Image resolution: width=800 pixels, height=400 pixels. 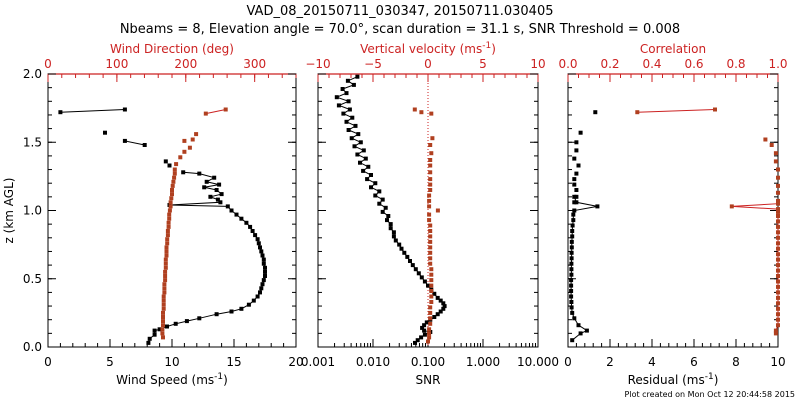 I want to click on top-x-tick-label: 0.0, so click(x=567, y=64).